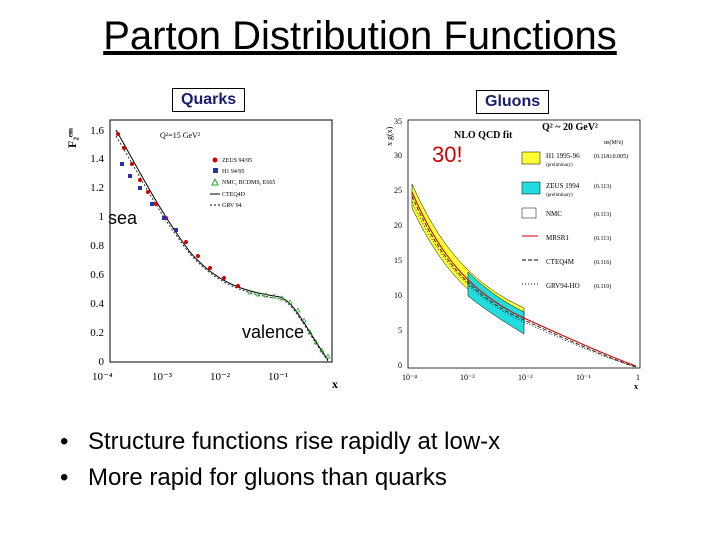 This screenshot has width=720, height=540. Describe the element at coordinates (220, 377) in the screenshot. I see `left-xtick: 10⁻²` at that location.